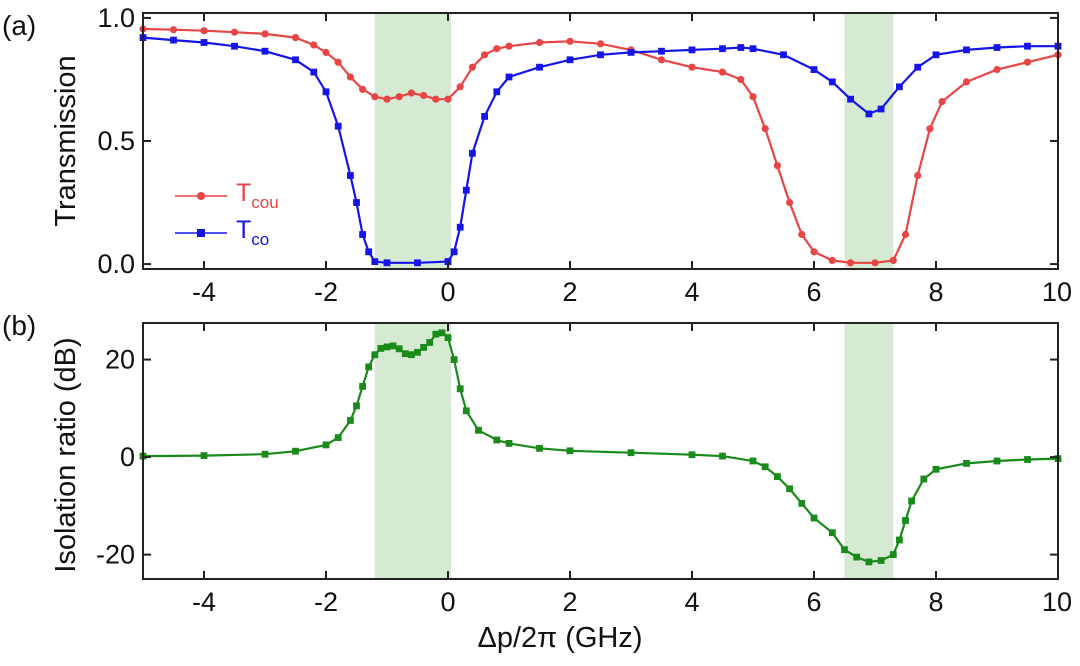  I want to click on x-tick-label: -4, so click(204, 602).